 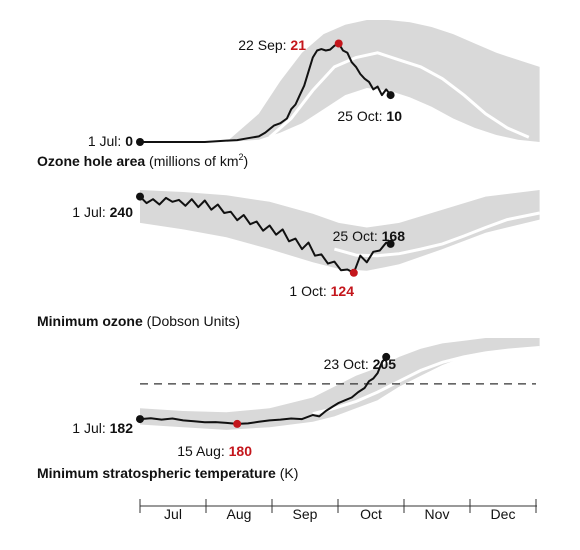 What do you see at coordinates (142, 160) in the screenshot?
I see `panel-title: Ozone hole area (millions of km2)` at bounding box center [142, 160].